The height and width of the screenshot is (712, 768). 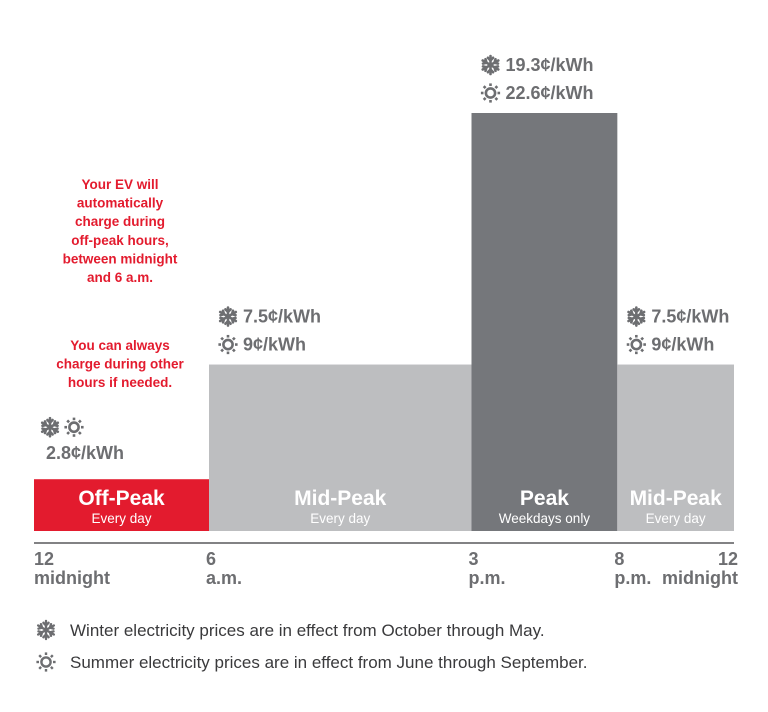 What do you see at coordinates (120, 382) in the screenshot?
I see `annotation-text: hours if needed.` at bounding box center [120, 382].